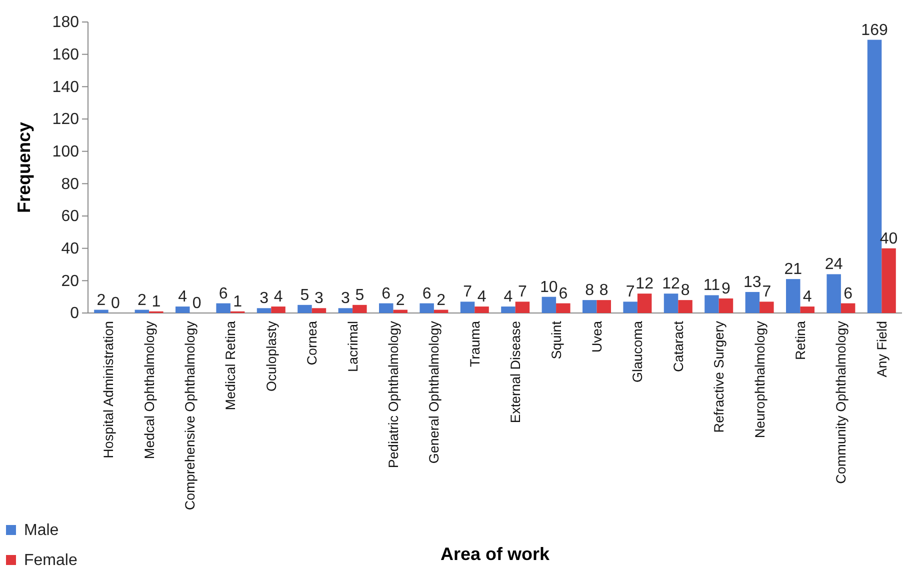  What do you see at coordinates (874, 30) in the screenshot?
I see `data-label: 169` at bounding box center [874, 30].